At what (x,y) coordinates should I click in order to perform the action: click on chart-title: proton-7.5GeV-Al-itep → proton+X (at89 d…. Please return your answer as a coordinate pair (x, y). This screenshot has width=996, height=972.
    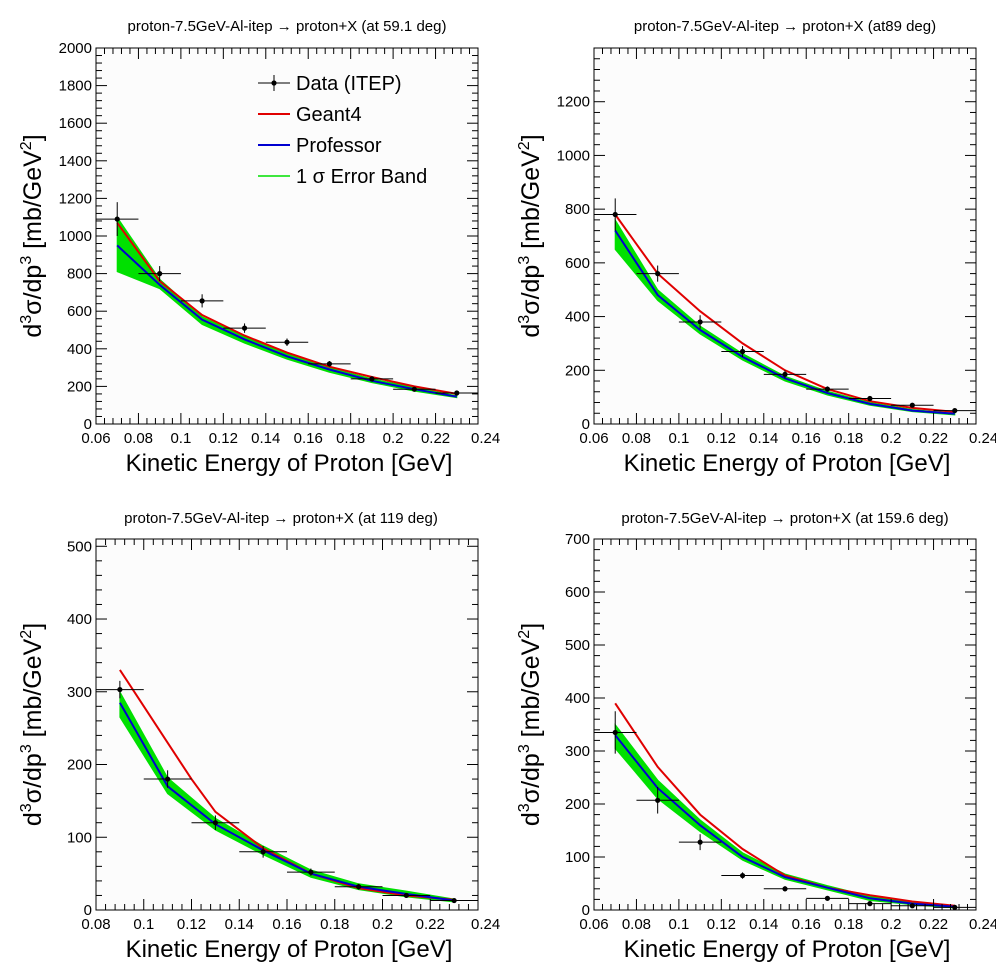
    Looking at the image, I should click on (785, 26).